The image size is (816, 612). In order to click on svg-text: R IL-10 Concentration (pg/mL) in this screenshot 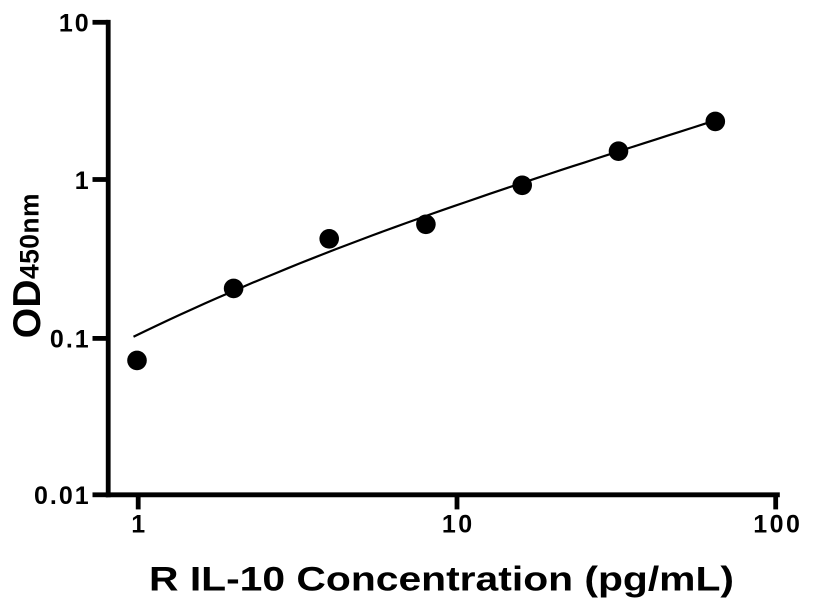, I will do `click(441, 580)`.